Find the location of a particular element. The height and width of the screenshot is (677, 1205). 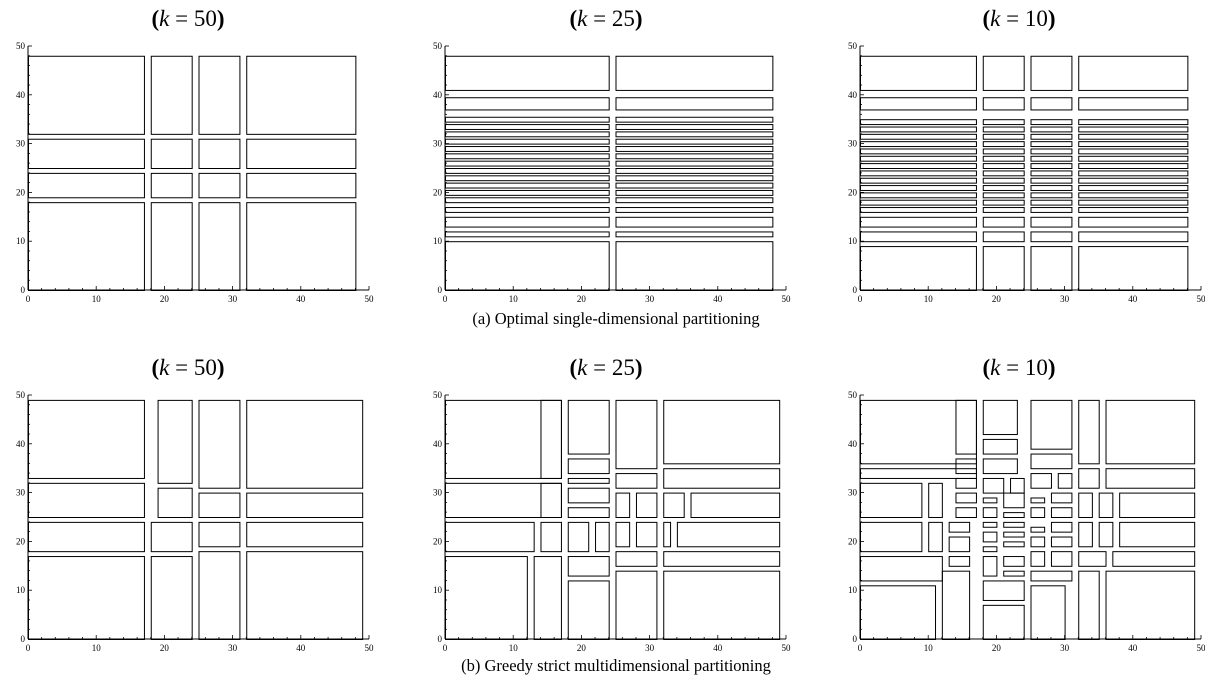

x-tick-label: 10 is located at coordinates (97, 648).